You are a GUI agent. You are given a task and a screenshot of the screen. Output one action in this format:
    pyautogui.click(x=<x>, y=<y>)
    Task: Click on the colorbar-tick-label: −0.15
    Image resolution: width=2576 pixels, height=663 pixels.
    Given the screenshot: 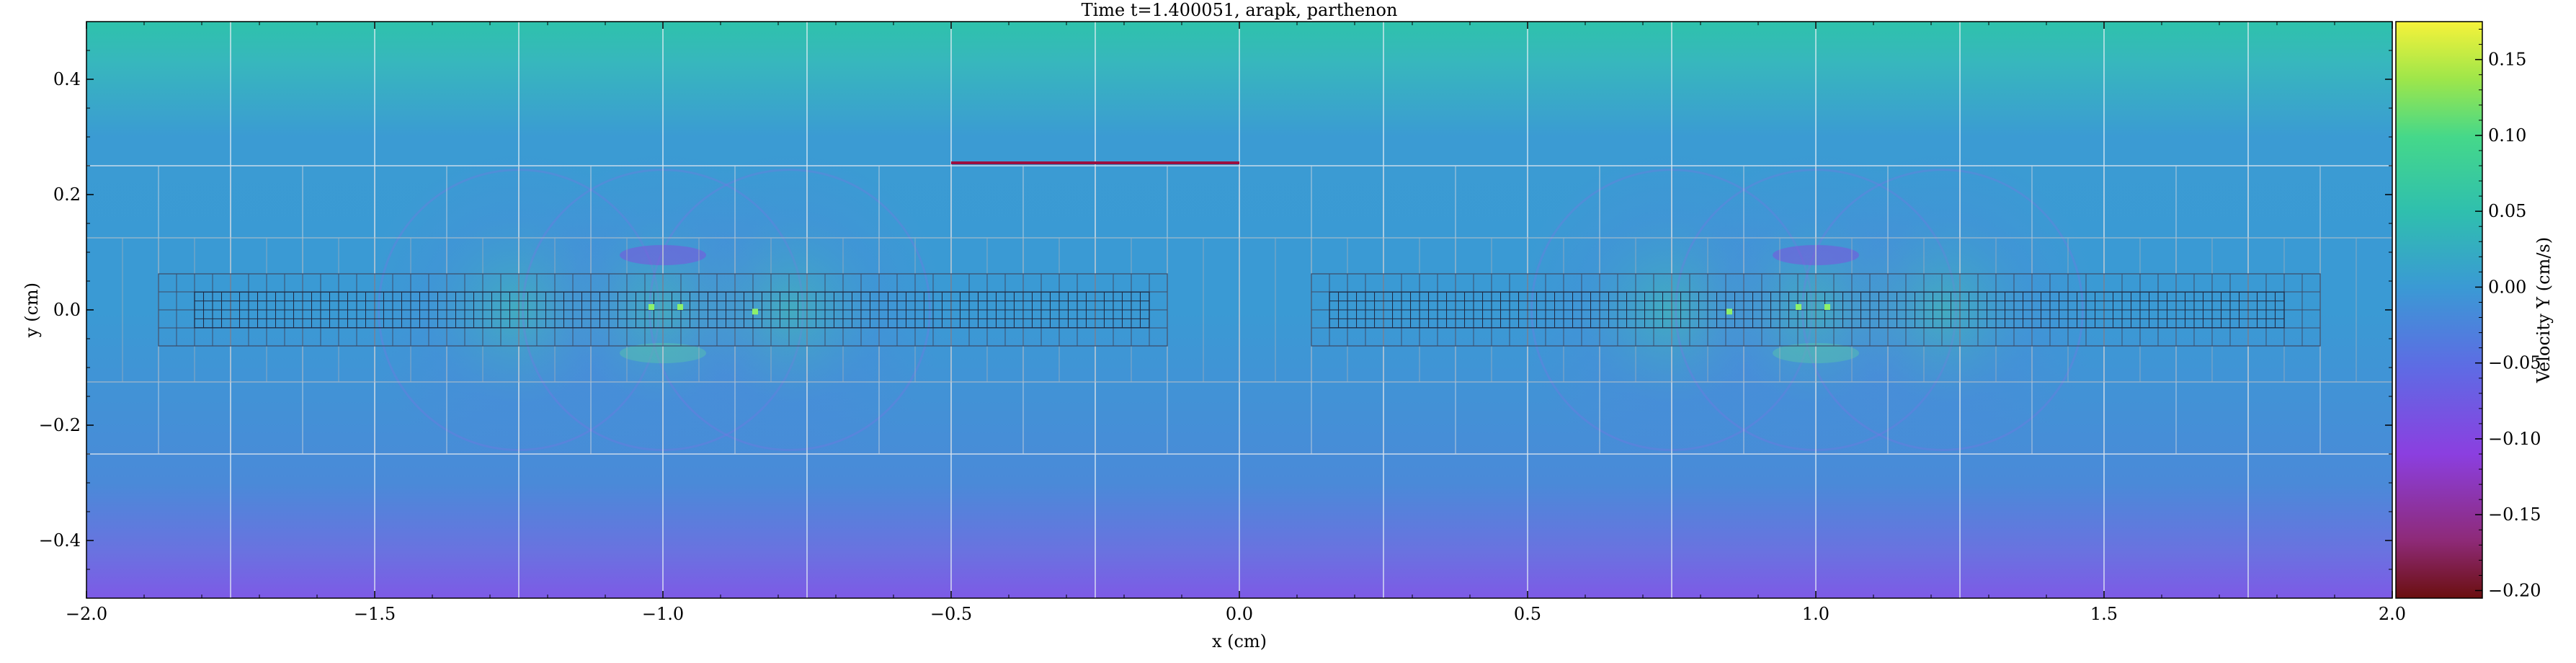 What is the action you would take?
    pyautogui.click(x=2514, y=514)
    